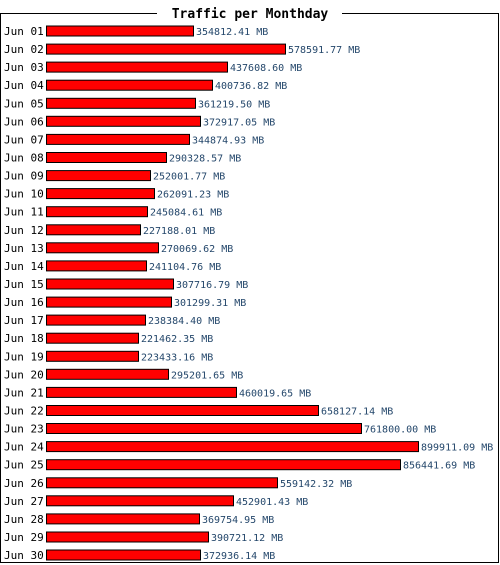 The height and width of the screenshot is (565, 500). What do you see at coordinates (24, 230) in the screenshot?
I see `category-label: Jun 12` at bounding box center [24, 230].